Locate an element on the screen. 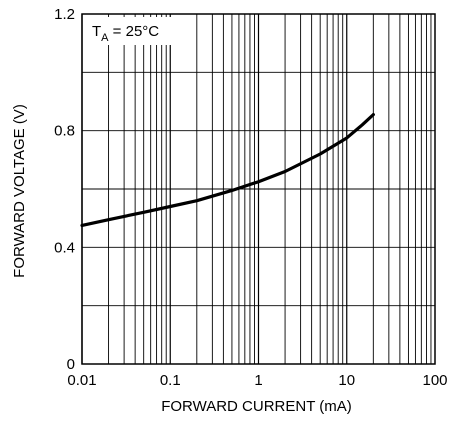 This screenshot has height=421, width=465. annotation-background is located at coordinates (129, 31).